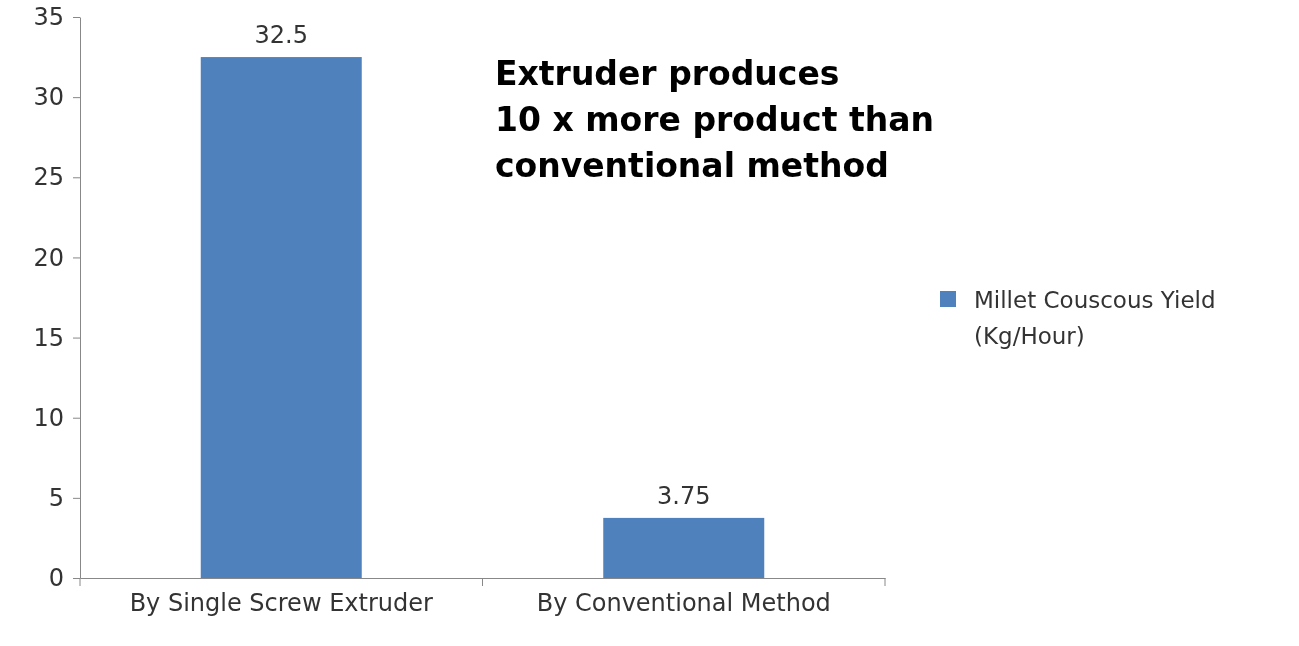 The image size is (1299, 646). I want to click on y-tick-label: 25, so click(48, 177).